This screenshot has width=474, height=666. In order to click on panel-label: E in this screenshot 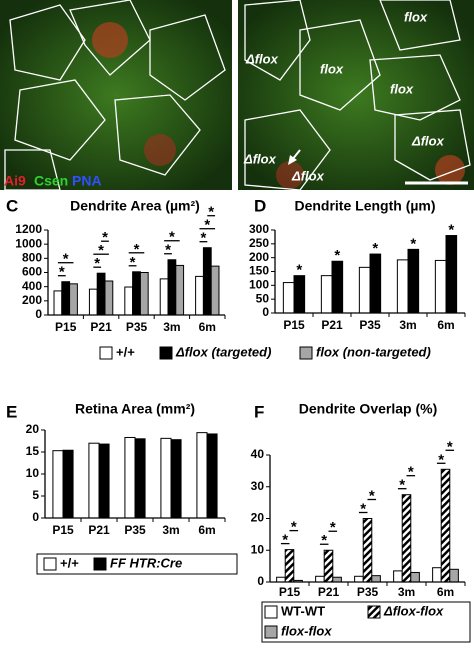, I will do `click(11, 411)`.